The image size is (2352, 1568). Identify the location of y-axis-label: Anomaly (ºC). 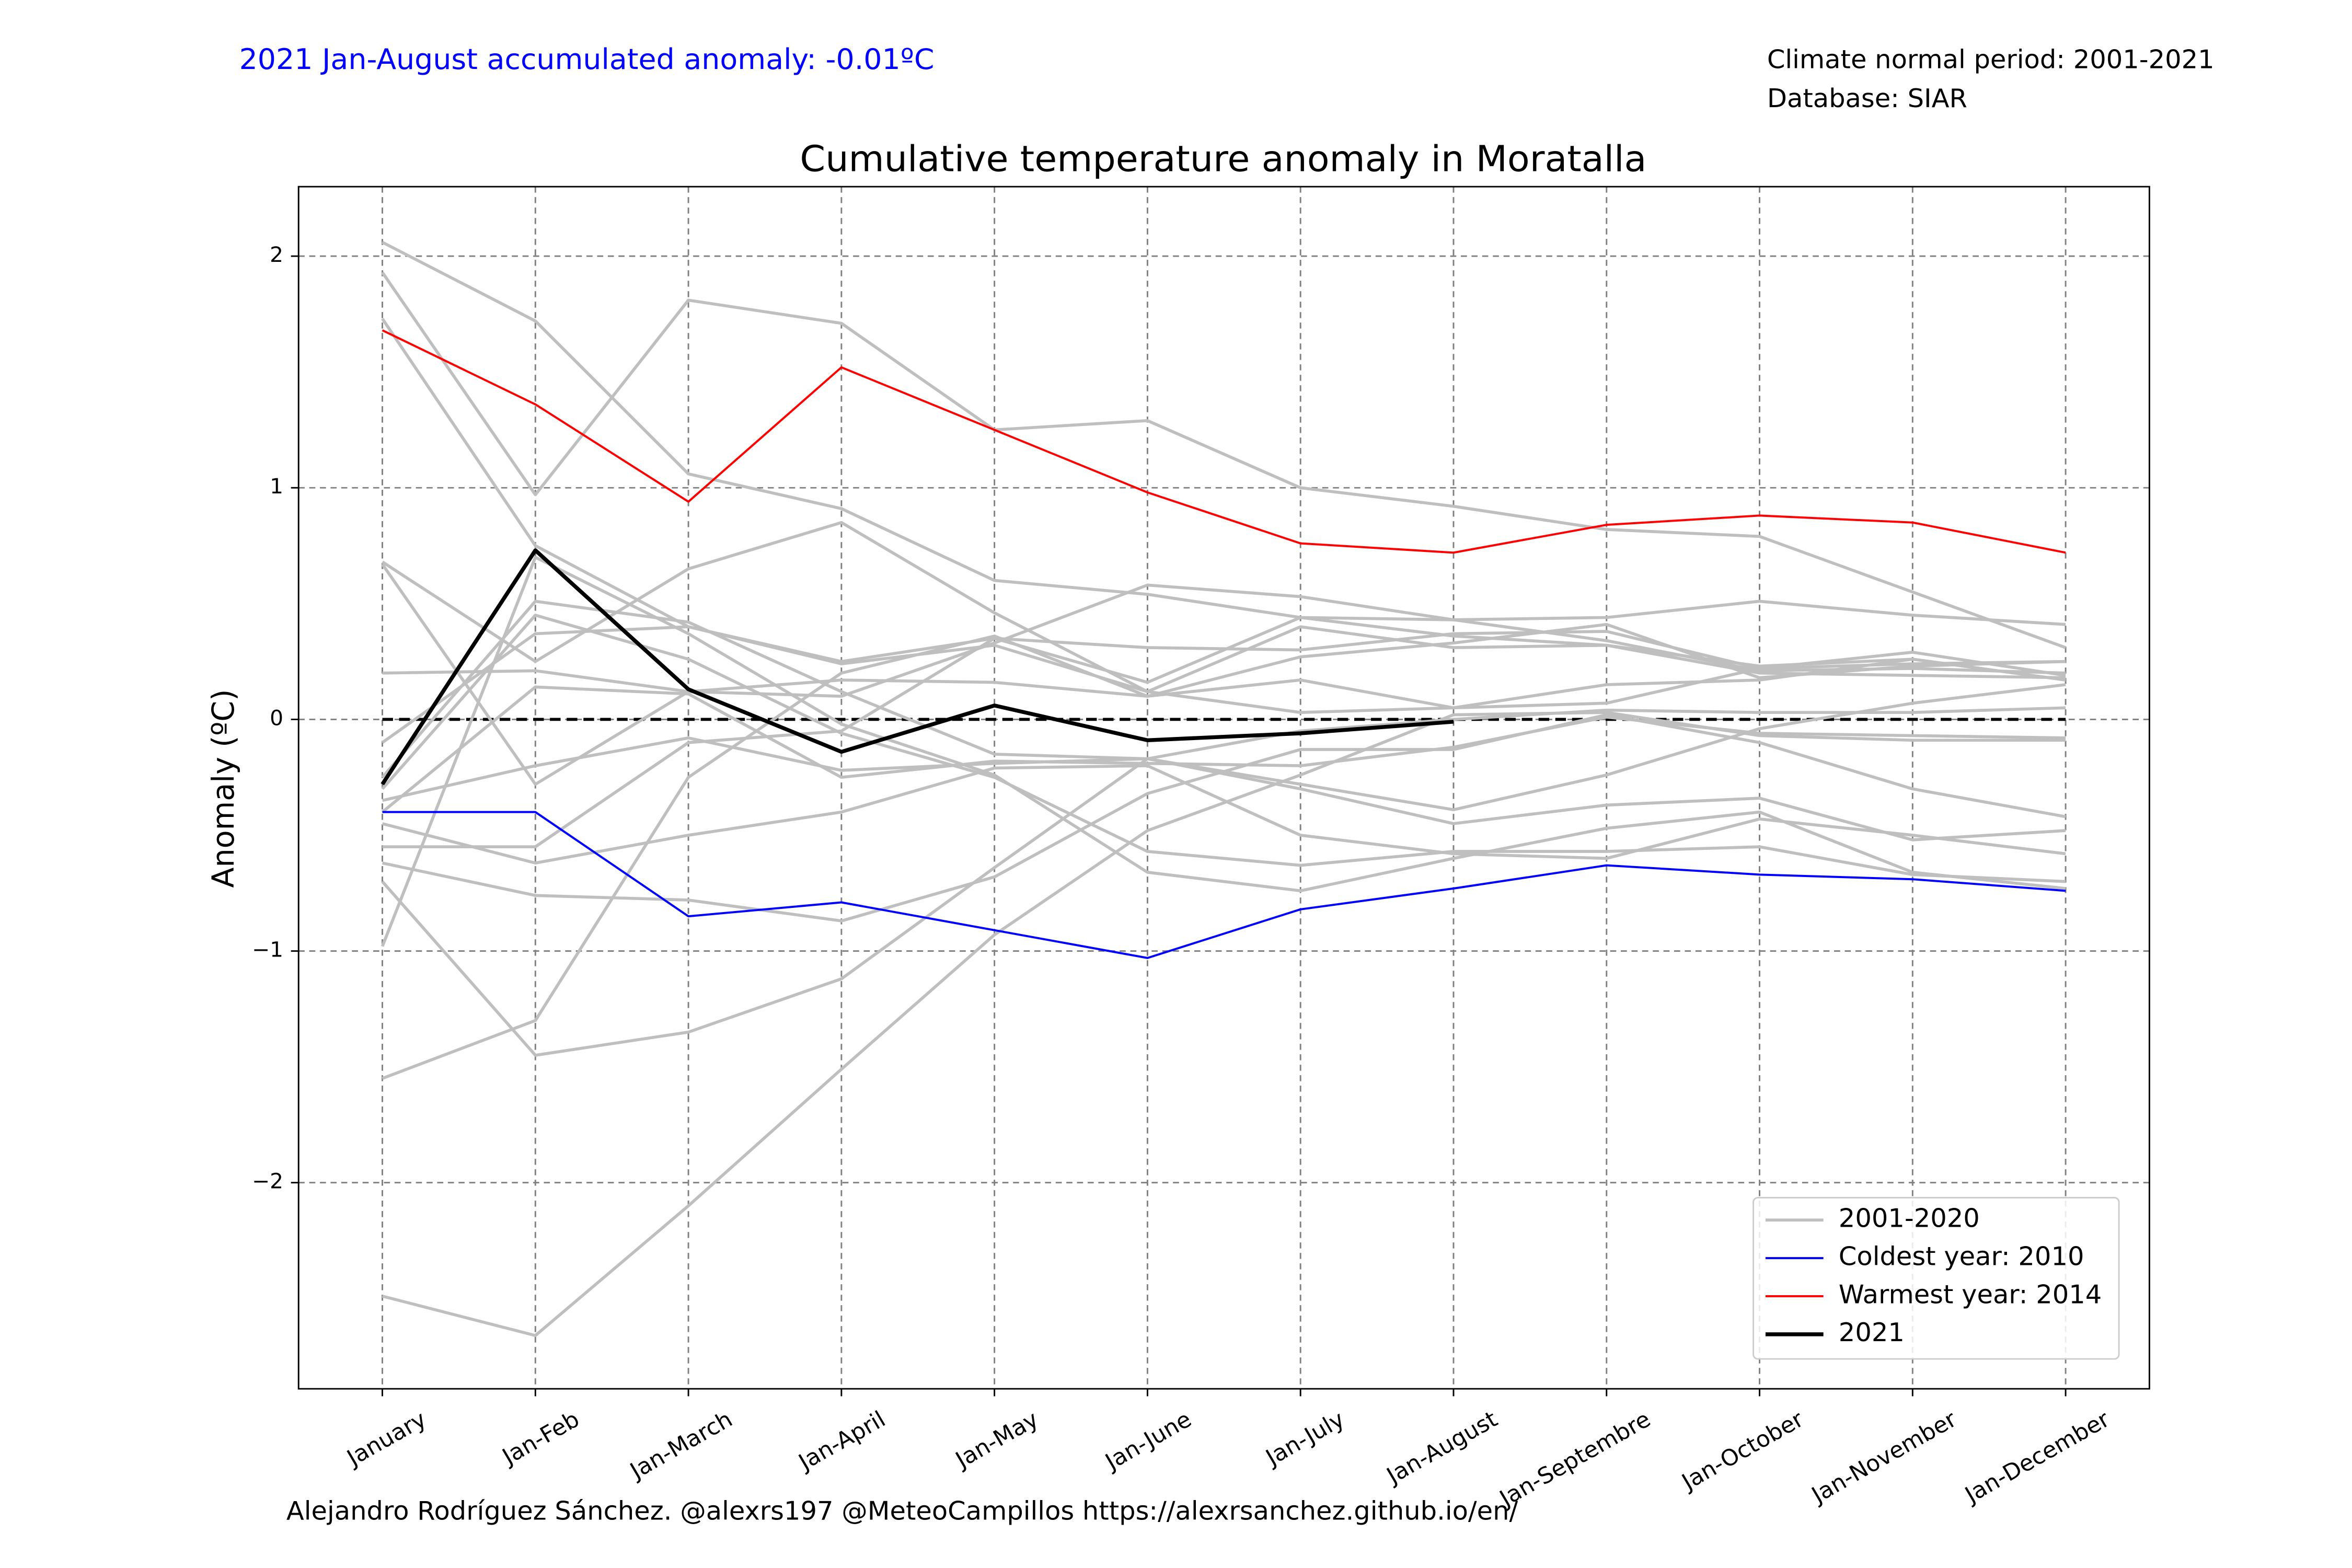
(223, 788).